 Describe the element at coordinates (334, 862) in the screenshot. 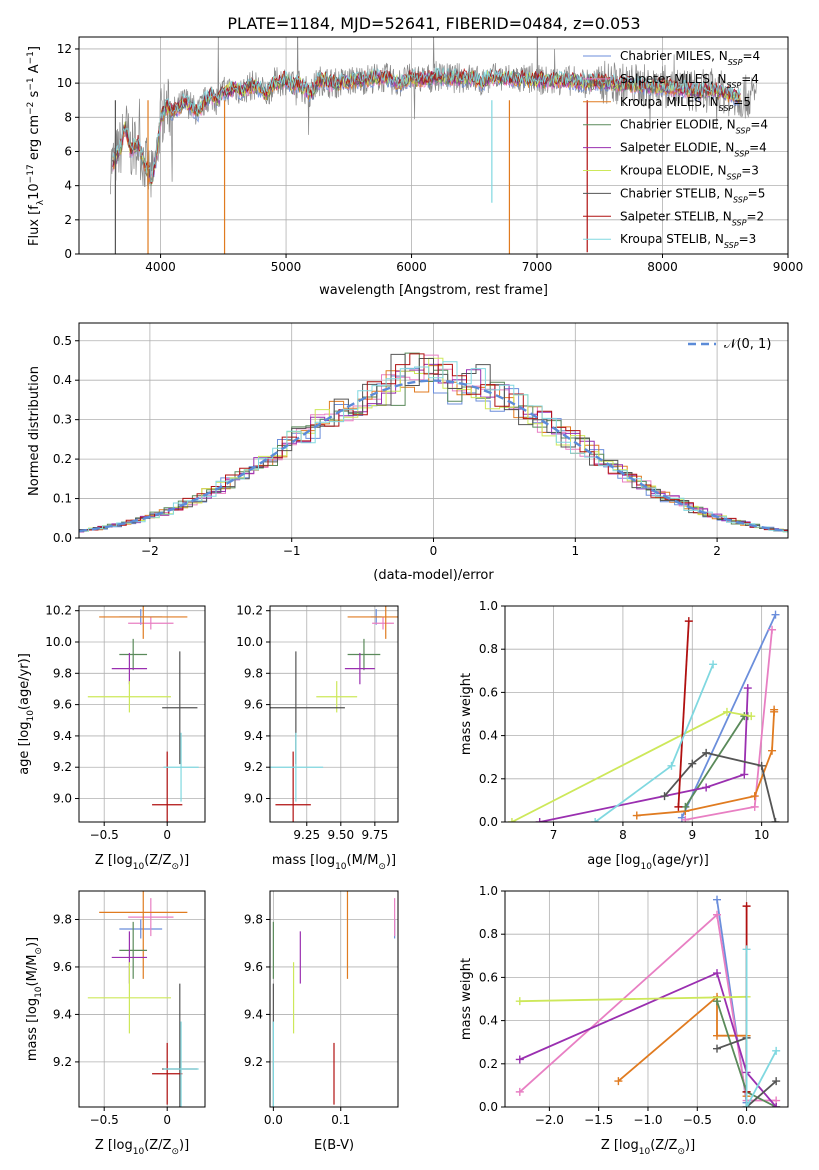

I see `x-axis-label: mass [log10(M/M⊙)]` at that location.